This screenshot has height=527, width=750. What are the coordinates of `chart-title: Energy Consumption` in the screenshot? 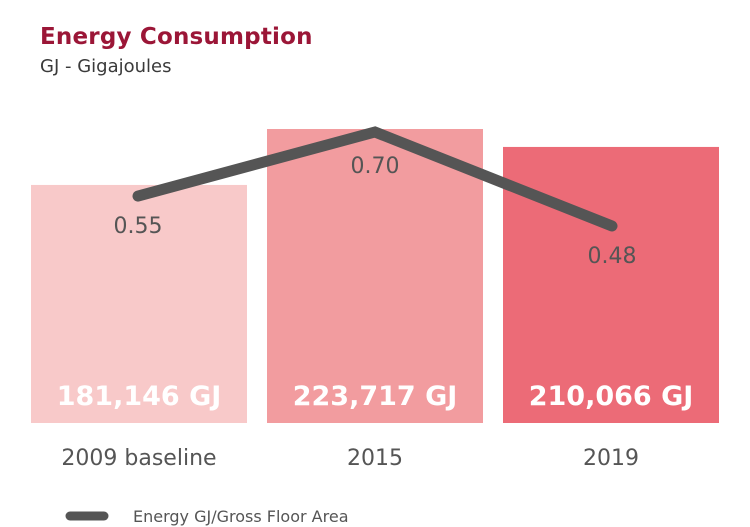 It's located at (176, 37).